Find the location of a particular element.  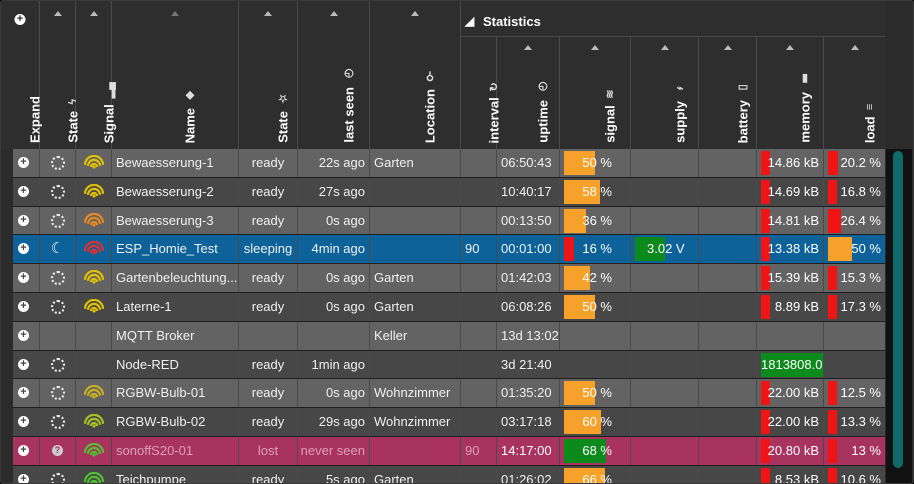

load-bar is located at coordinates (832, 306).